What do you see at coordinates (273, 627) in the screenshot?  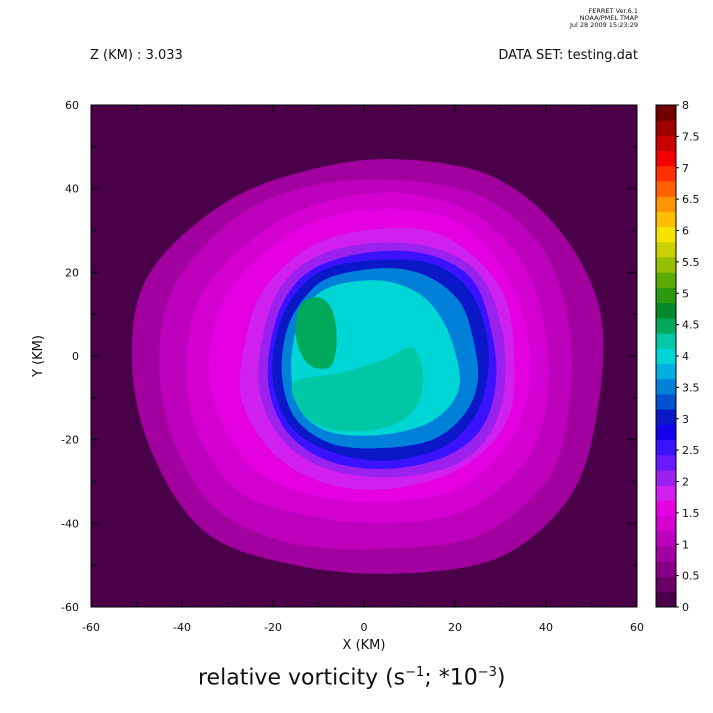 I see `x-tick-label: -20` at bounding box center [273, 627].